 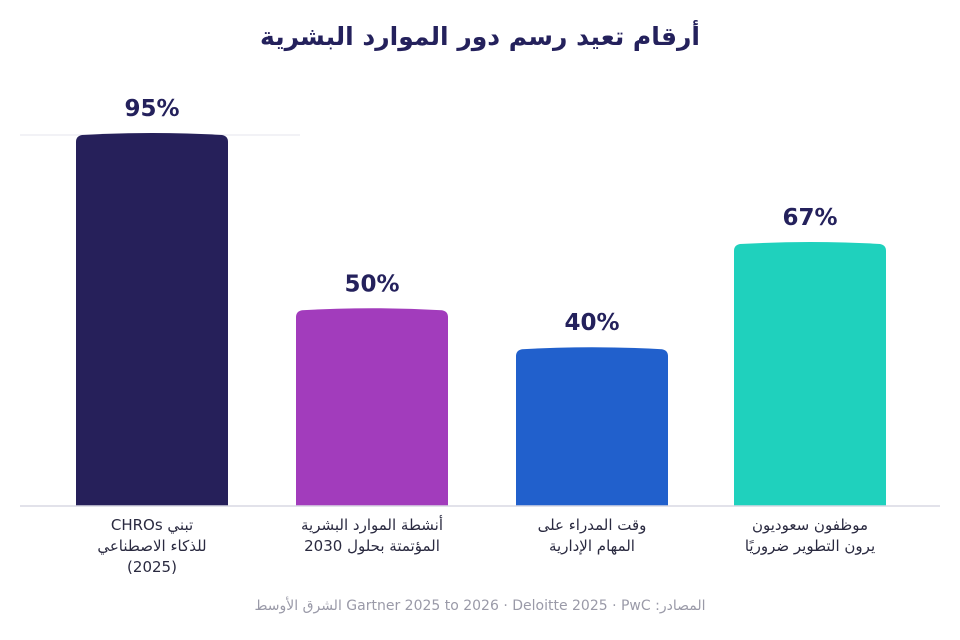 What do you see at coordinates (152, 525) in the screenshot?
I see `category-label-1-line-1: تبني CHROs` at bounding box center [152, 525].